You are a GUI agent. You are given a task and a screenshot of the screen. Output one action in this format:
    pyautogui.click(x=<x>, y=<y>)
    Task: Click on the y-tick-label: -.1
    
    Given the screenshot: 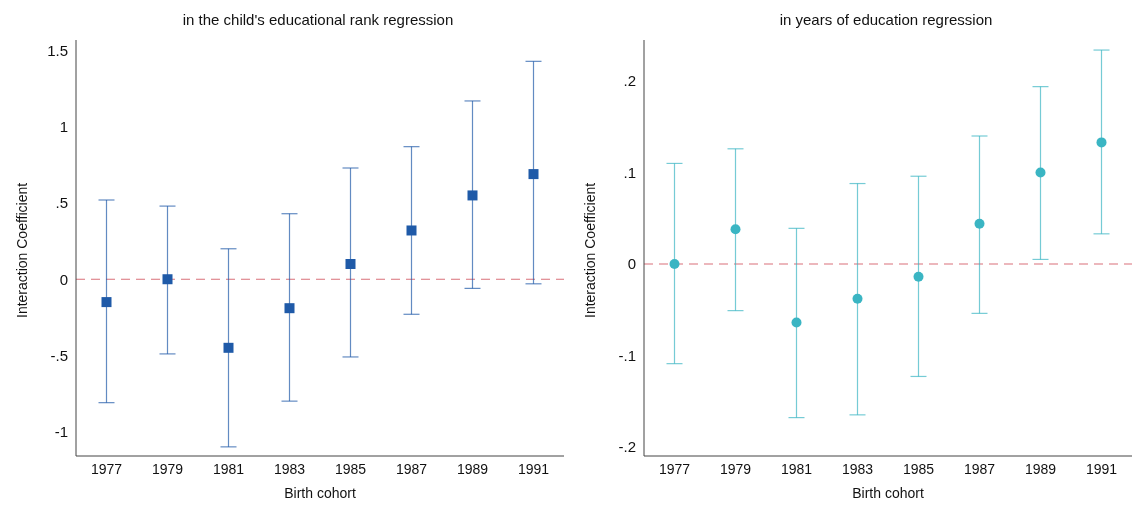 What is the action you would take?
    pyautogui.click(x=627, y=355)
    